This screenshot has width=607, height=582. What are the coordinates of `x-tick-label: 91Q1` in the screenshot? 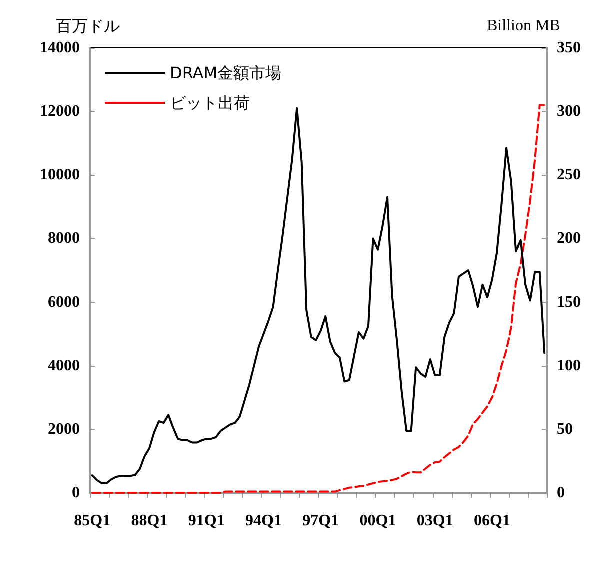 It's located at (206, 521).